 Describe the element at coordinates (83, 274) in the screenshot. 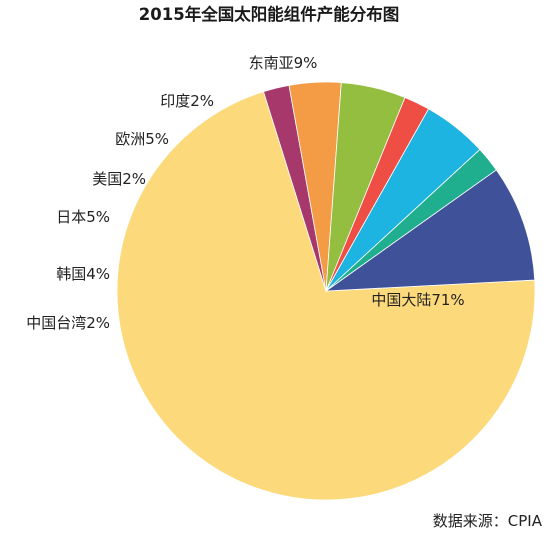

I see `slice-label-2: 韩国4%` at that location.